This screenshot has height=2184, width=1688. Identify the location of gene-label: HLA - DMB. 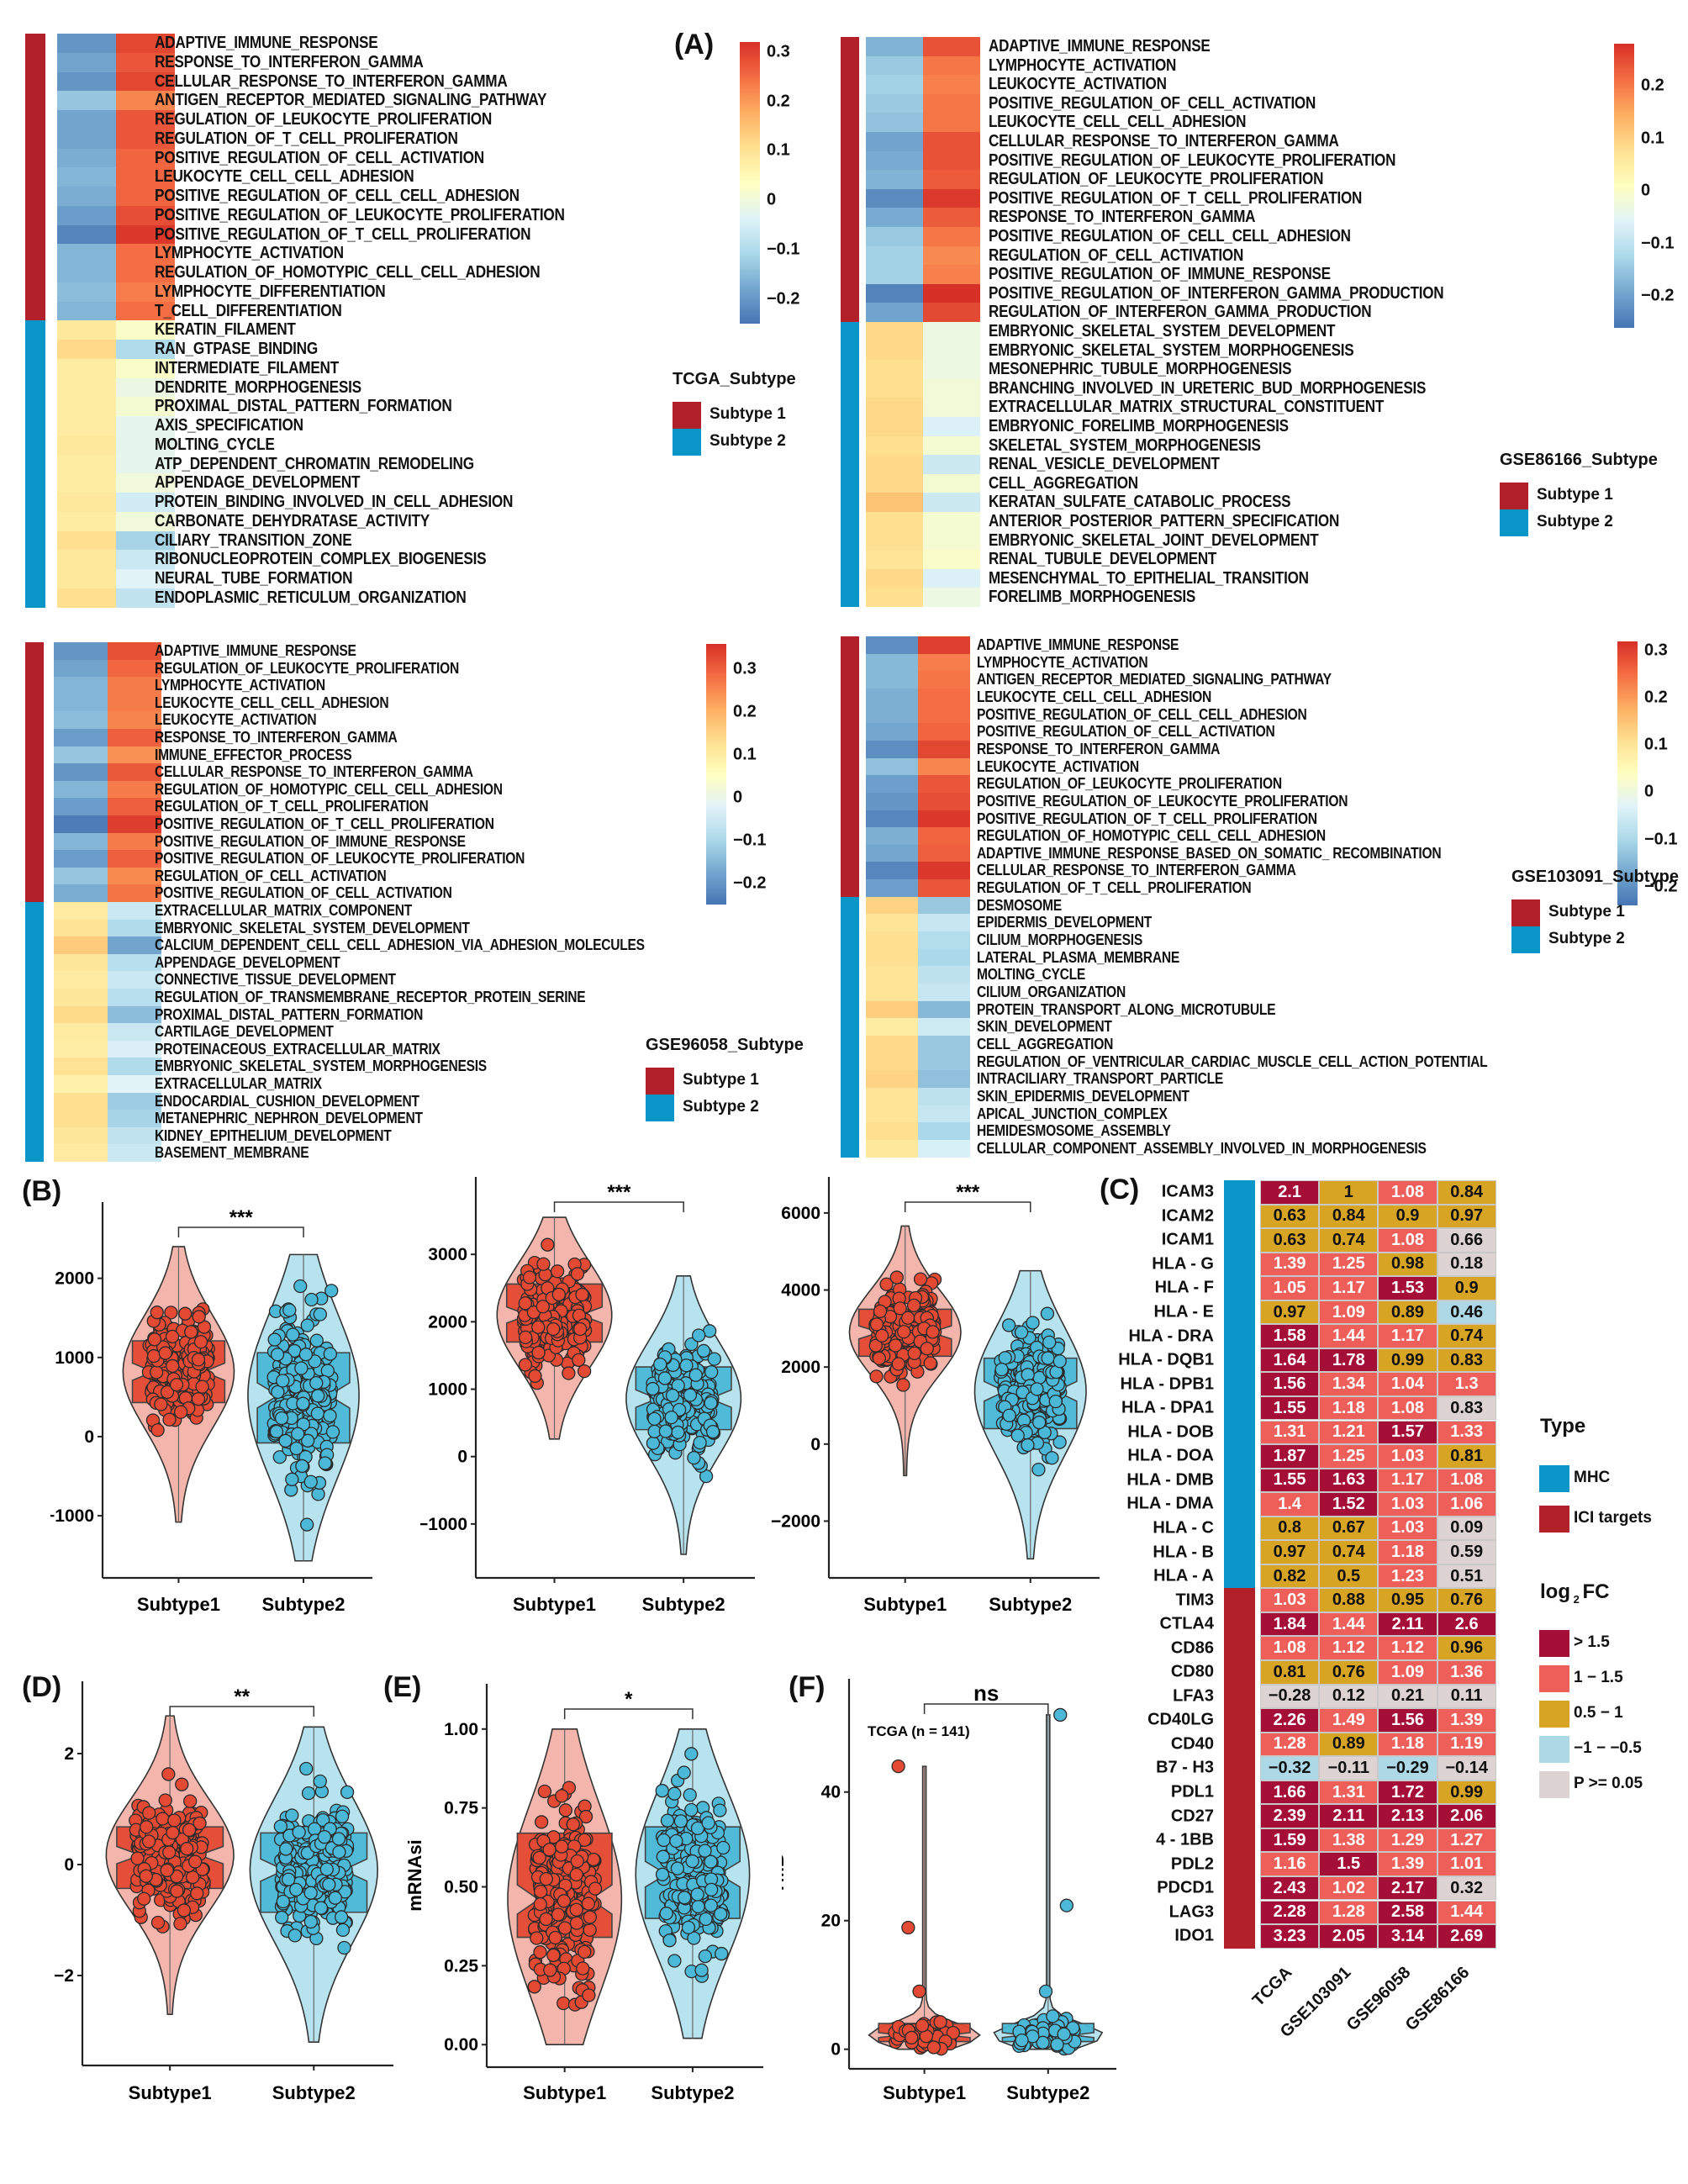
(1170, 1480).